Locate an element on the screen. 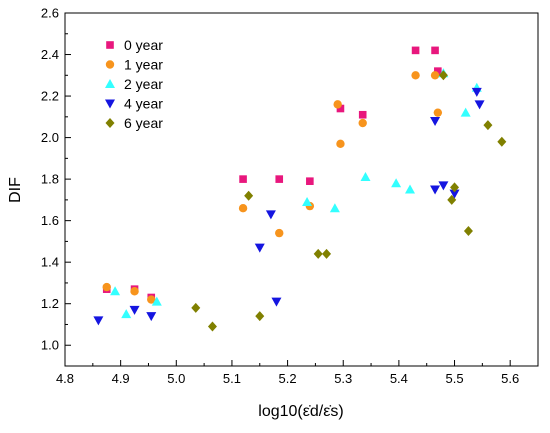 Image resolution: width=550 pixels, height=433 pixels. legend: 0 year 1 year 2 year 4 year 6 year is located at coordinates (134, 84).